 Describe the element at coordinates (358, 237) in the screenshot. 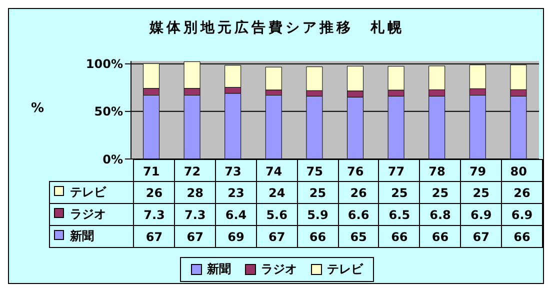

I see `data-label: 65` at that location.